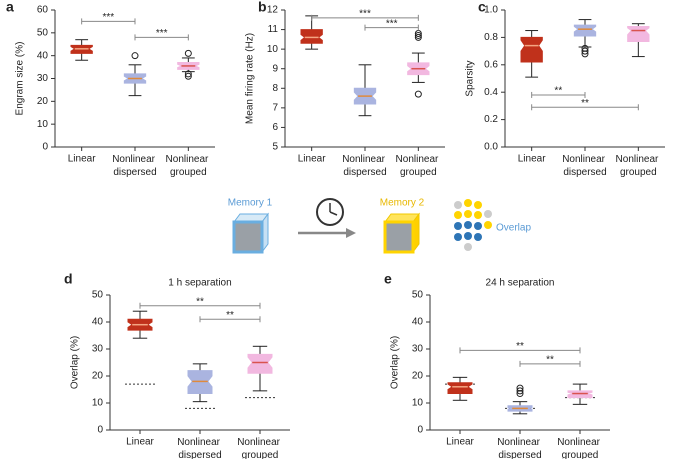 Image resolution: width=679 pixels, height=459 pixels. What do you see at coordinates (199, 283) in the screenshot?
I see `panel-title: 1 h separation` at bounding box center [199, 283].